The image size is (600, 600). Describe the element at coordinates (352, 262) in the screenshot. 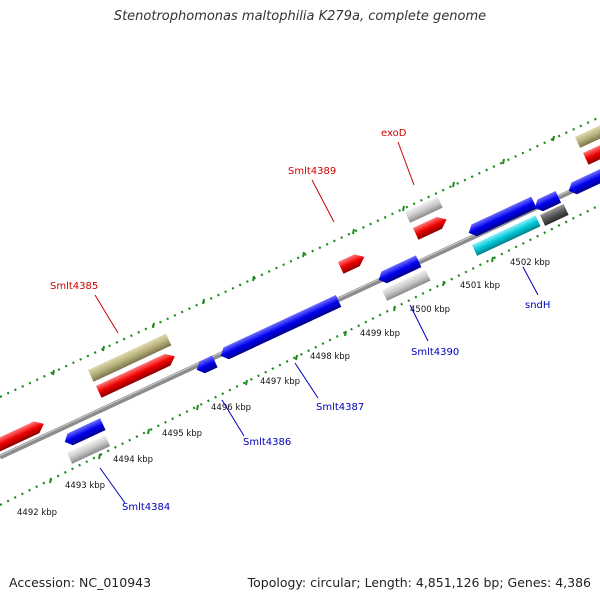

I see `gene-smlt4389` at that location.